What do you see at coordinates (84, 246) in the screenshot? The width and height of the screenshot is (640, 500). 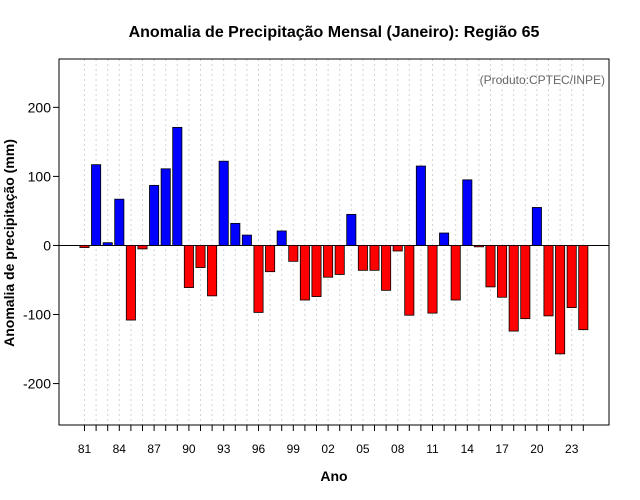 I see `bar-1981` at bounding box center [84, 246].